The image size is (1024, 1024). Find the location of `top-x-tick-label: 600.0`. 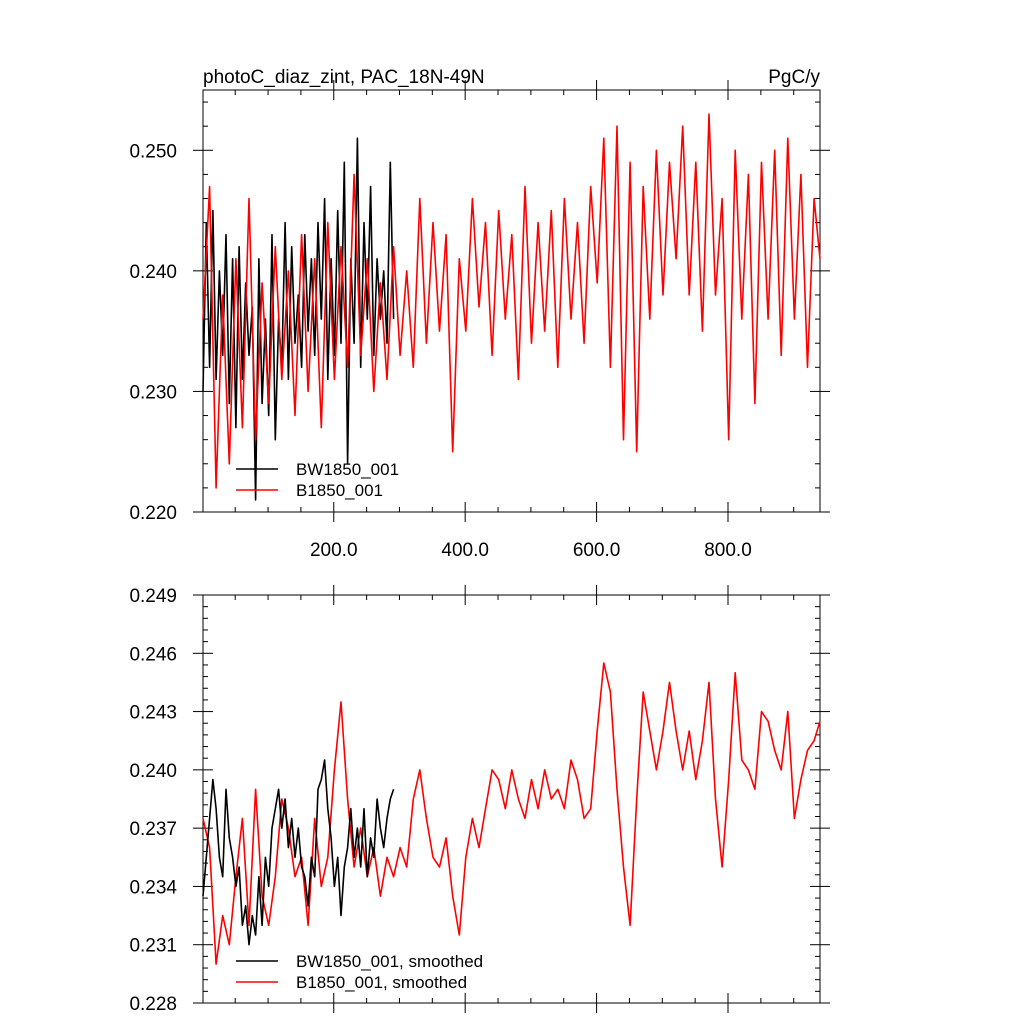

top-x-tick-label: 600.0 is located at coordinates (597, 550).